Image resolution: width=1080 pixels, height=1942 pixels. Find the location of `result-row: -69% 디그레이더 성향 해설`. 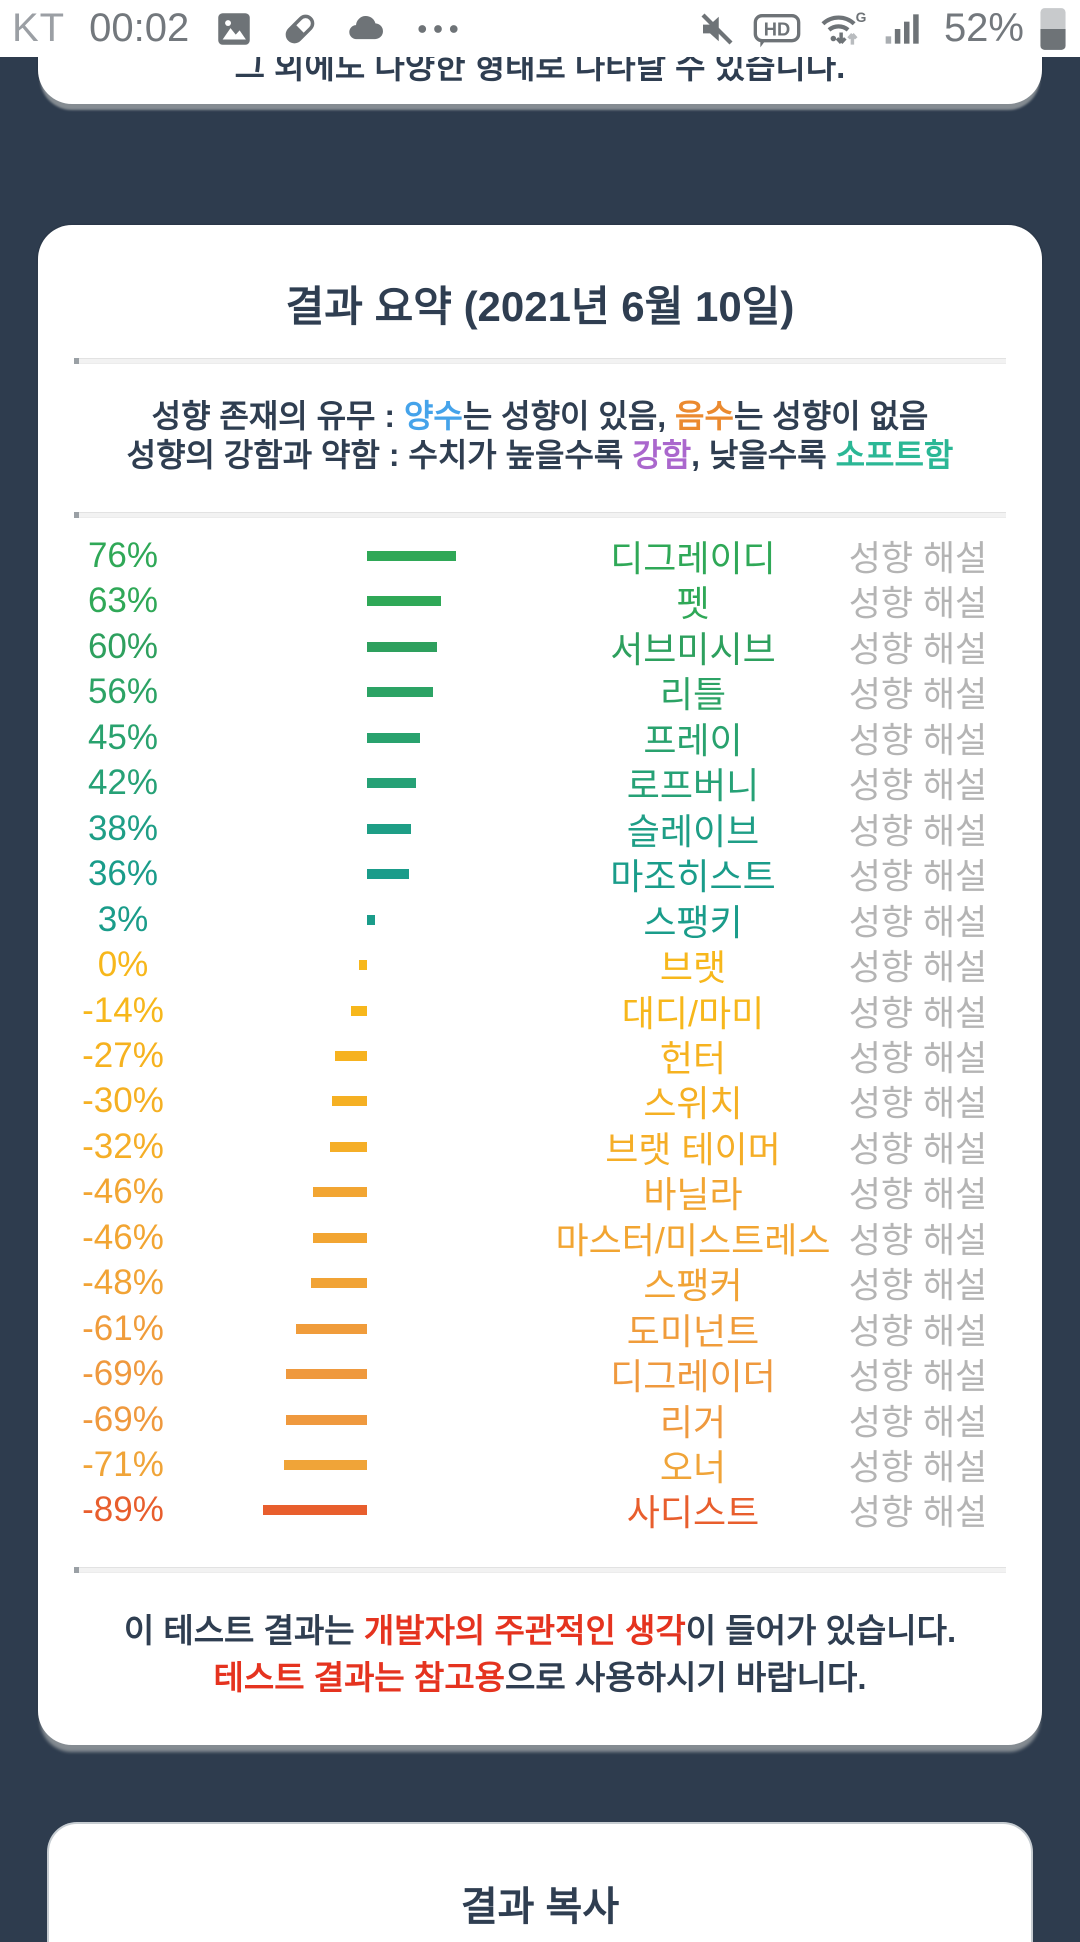

result-row: -69% 디그레이더 성향 해설 is located at coordinates (540, 1374).